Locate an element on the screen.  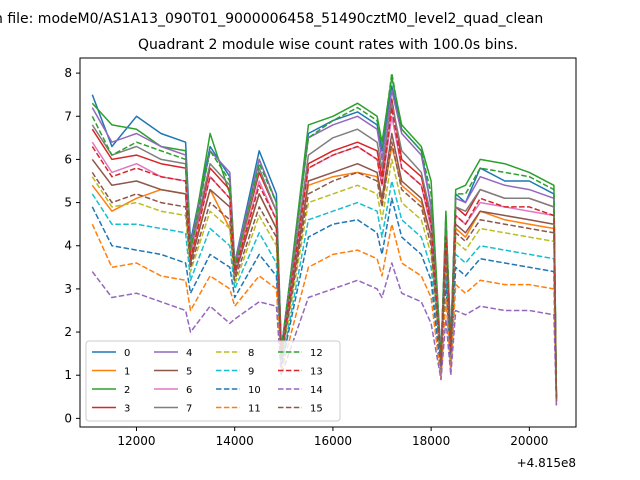
x-tick-label: 16000 is located at coordinates (333, 441).